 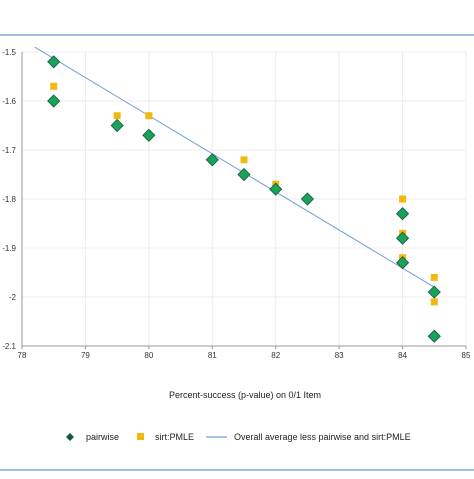 What do you see at coordinates (245, 395) in the screenshot?
I see `x-axis-label: Percent-success (p-value) on 0/1 Item` at bounding box center [245, 395].